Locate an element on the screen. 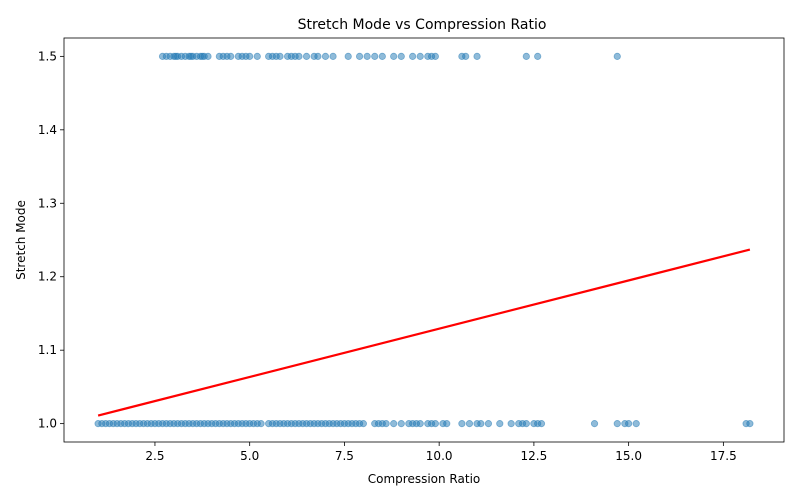  y-tick-label: 1.2 is located at coordinates (47, 277).